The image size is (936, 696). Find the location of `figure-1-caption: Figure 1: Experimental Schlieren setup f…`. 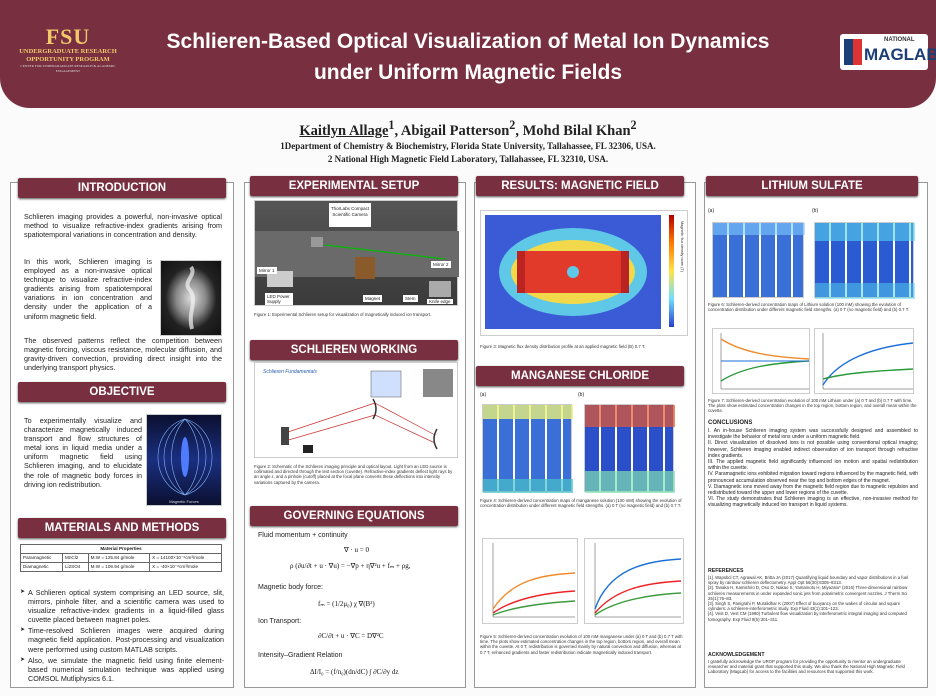

figure-1-caption: Figure 1: Experimental Schlieren setup f… is located at coordinates (343, 314).